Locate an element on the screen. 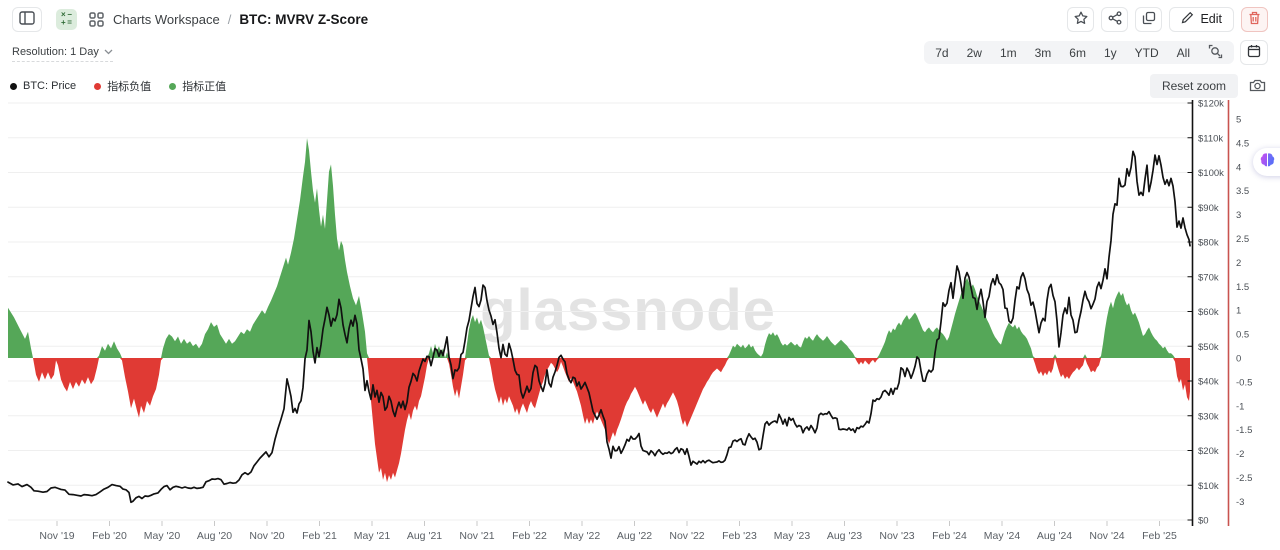 The width and height of the screenshot is (1280, 550). price-axis-label: $0 is located at coordinates (1203, 521).